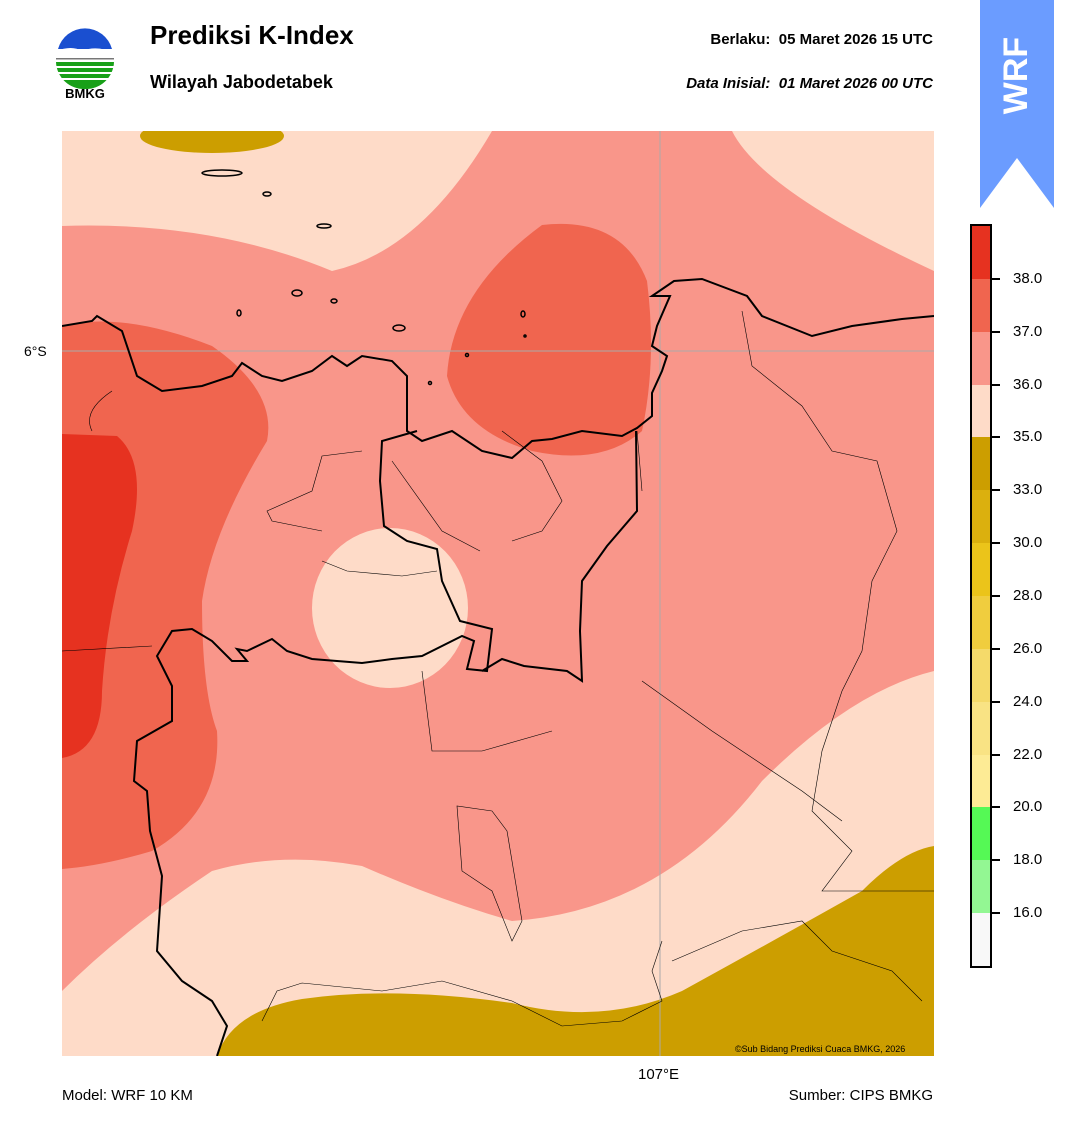 This screenshot has height=1128, width=1072. What do you see at coordinates (99, 596) in the screenshot?
I see `contour-red` at bounding box center [99, 596].